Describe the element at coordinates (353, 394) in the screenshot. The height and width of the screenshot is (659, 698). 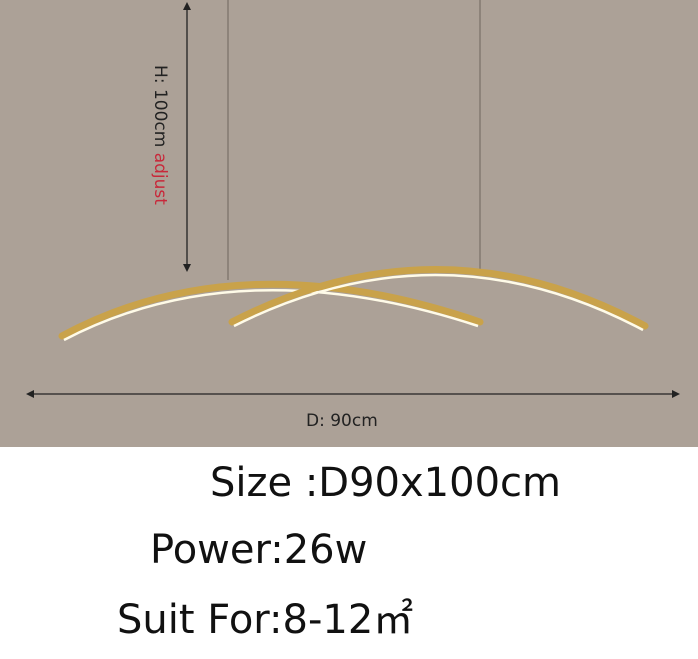
I see `diameter-arrow` at that location.